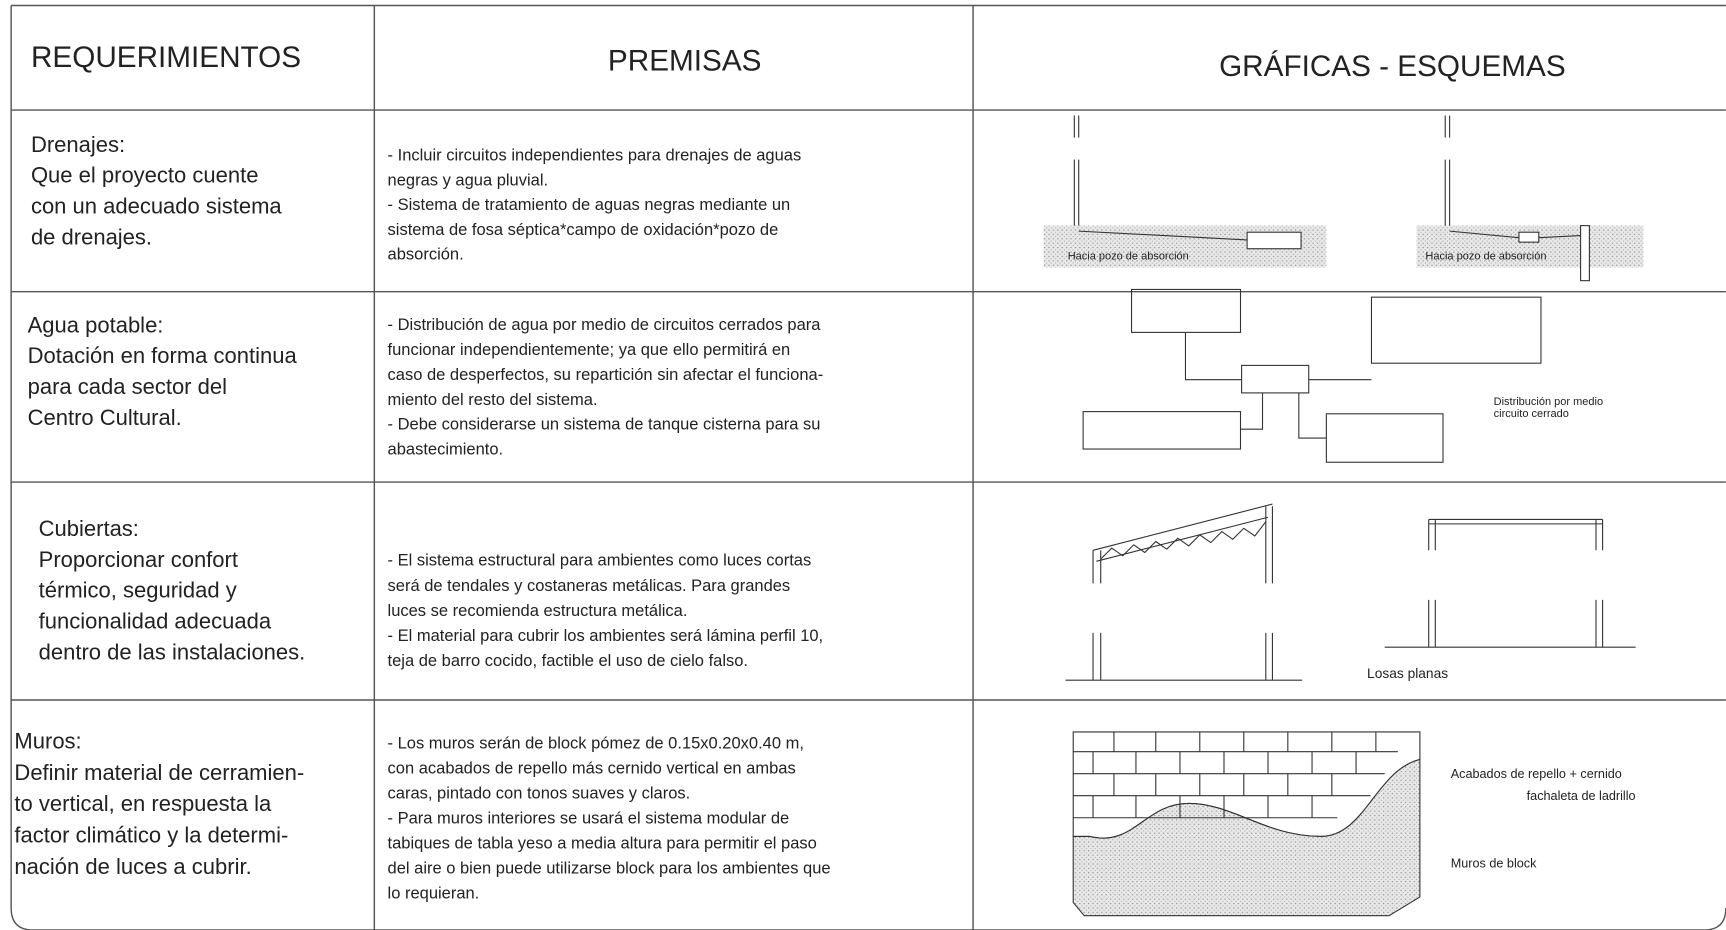 The image size is (1726, 930). Describe the element at coordinates (1407, 673) in the screenshot. I see `diagram-label: Losas planas` at that location.